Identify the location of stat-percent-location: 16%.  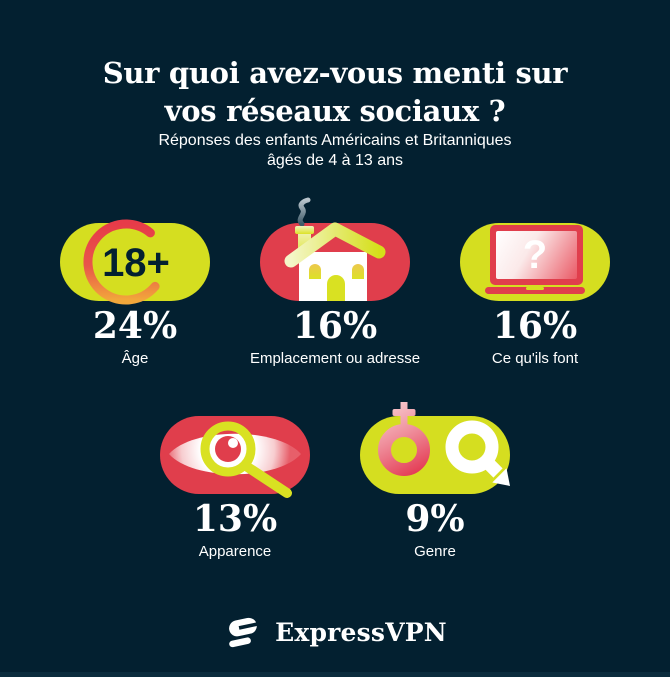
(335, 326).